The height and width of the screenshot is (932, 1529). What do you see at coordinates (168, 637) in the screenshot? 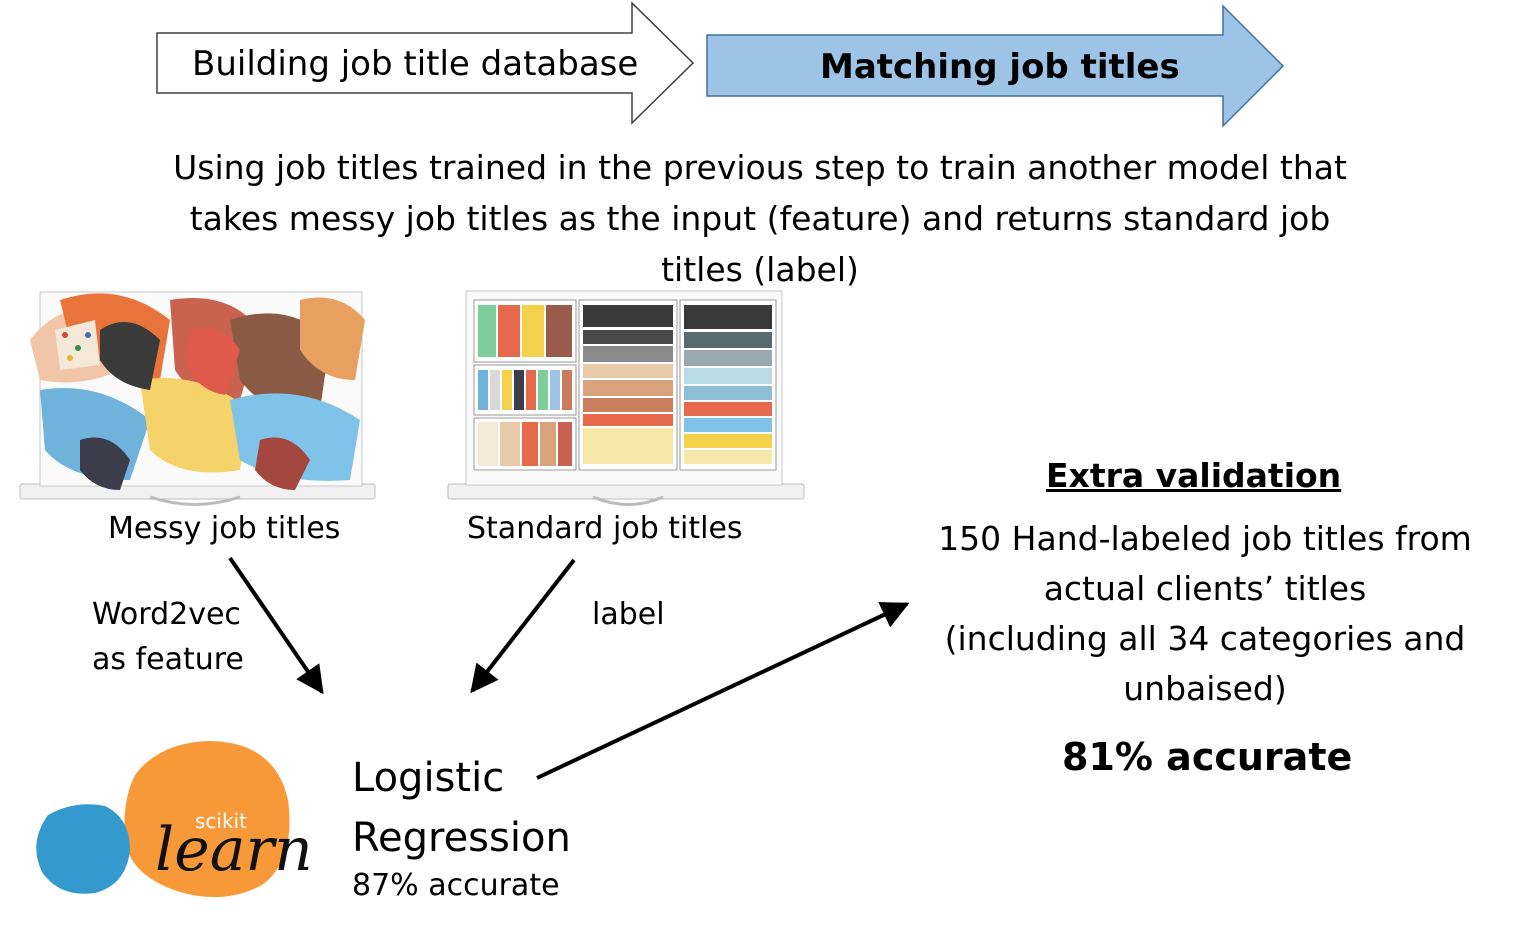
I see `feature-edge-label: Word2vec as feature` at bounding box center [168, 637].